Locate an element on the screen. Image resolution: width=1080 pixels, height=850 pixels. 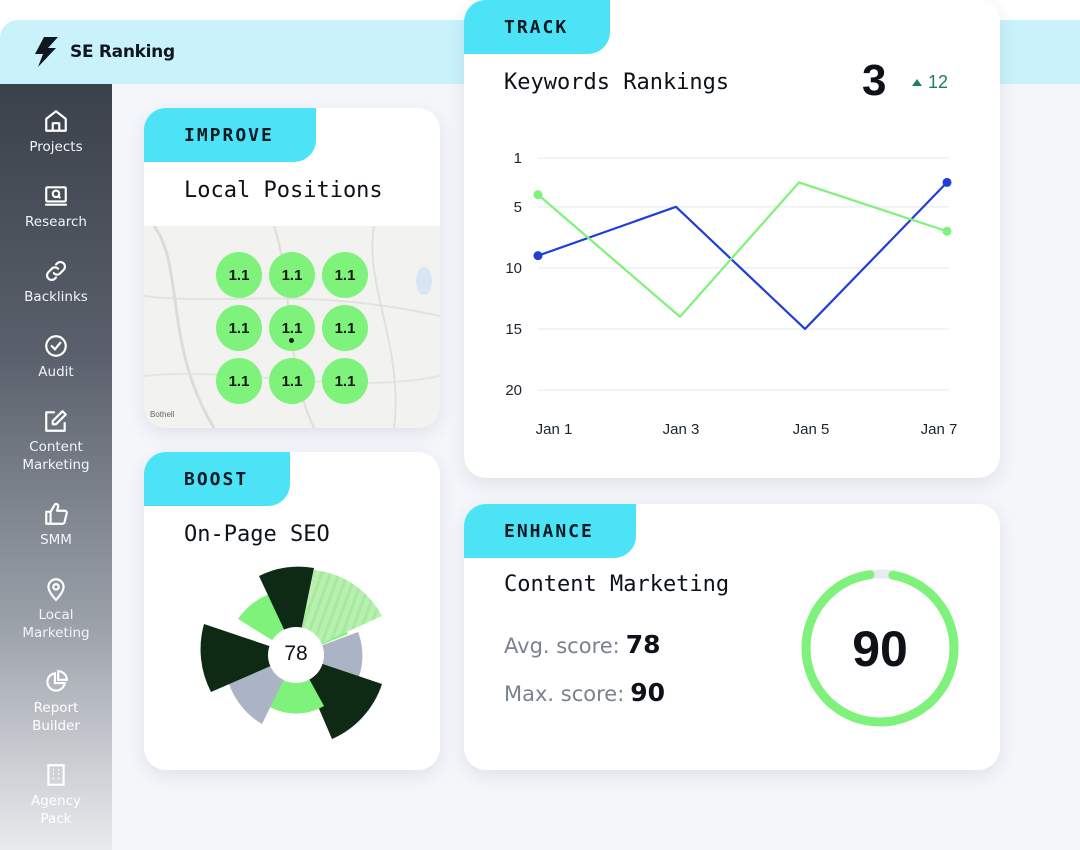
sidebar-item-backlinks: Backlinks is located at coordinates (56, 282).